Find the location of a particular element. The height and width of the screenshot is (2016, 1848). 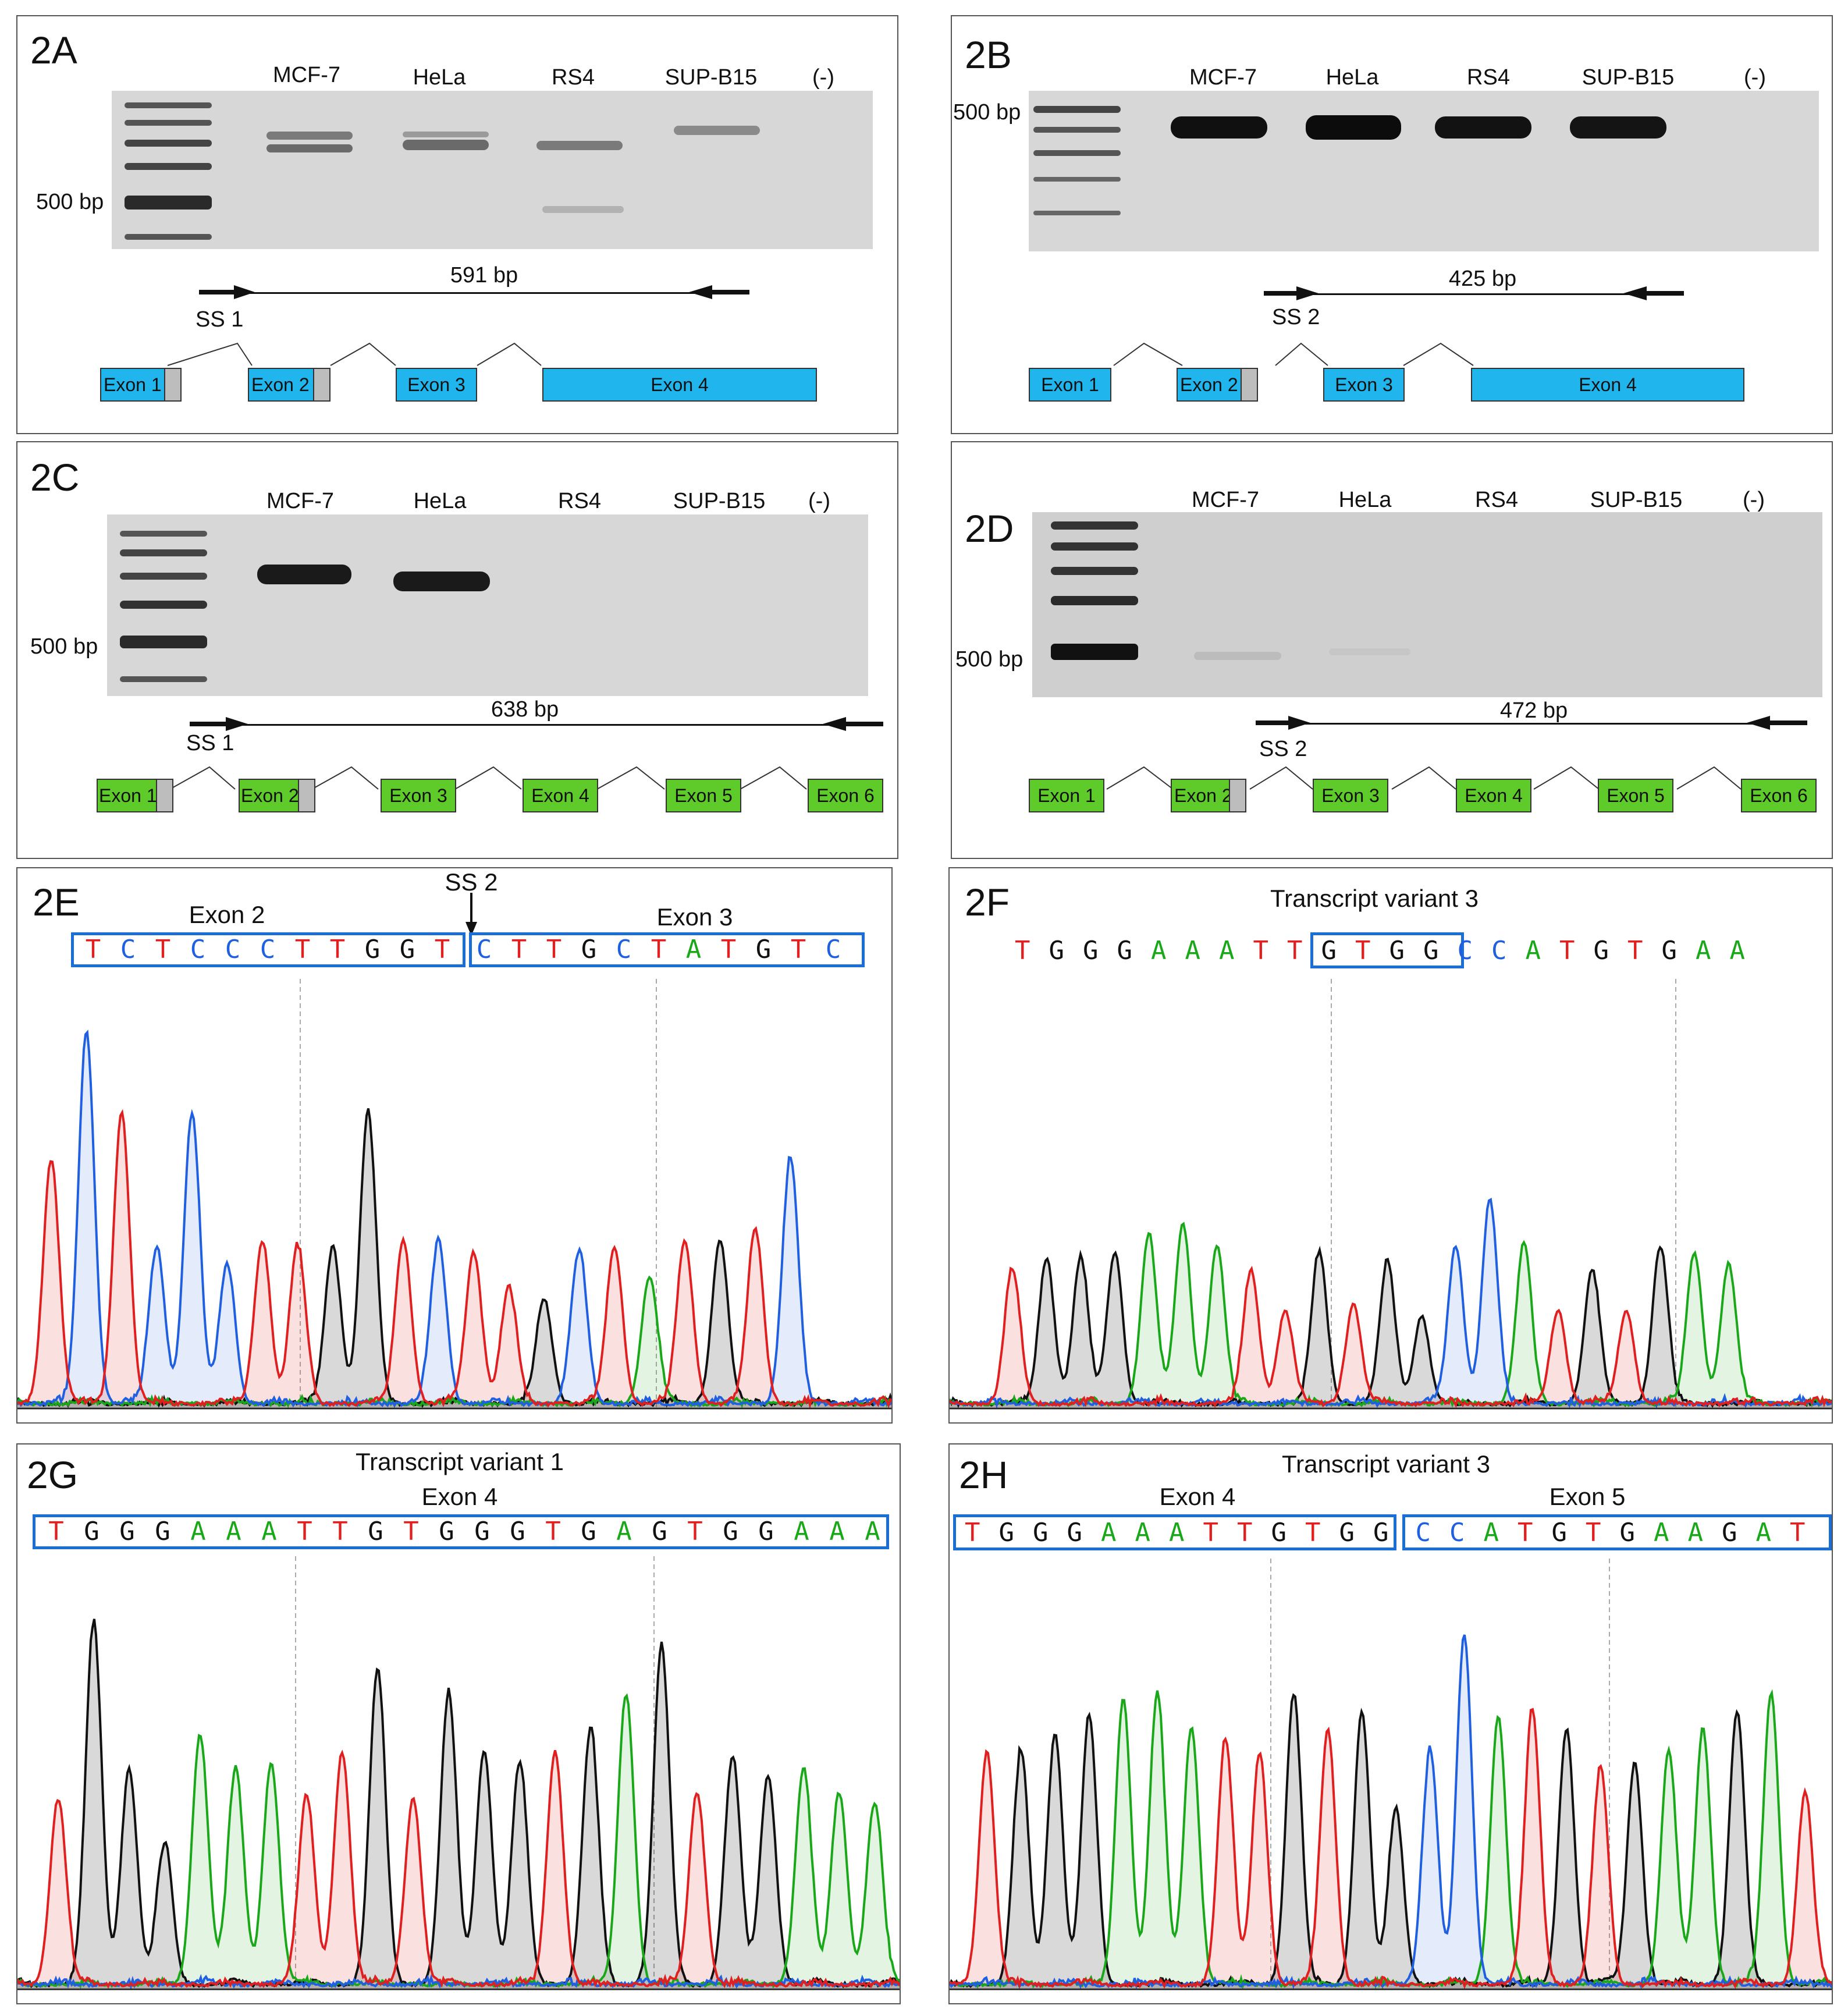

gel-band-hela-faint is located at coordinates (1370, 651).